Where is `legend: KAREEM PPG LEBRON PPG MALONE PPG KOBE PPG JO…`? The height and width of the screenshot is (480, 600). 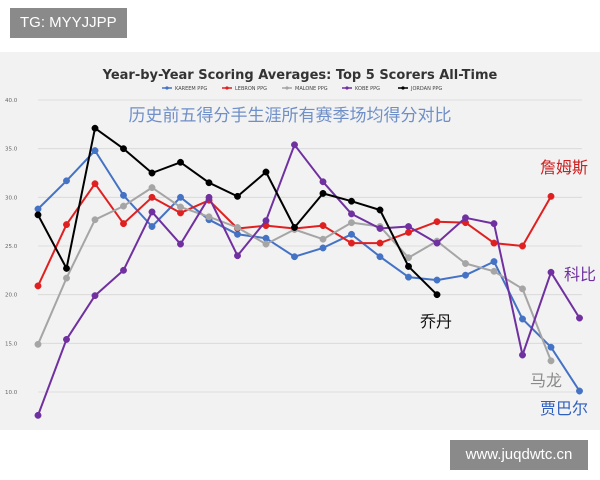
legend: KAREEM PPG LEBRON PPG MALONE PPG KOBE PPG JO… is located at coordinates (302, 89).